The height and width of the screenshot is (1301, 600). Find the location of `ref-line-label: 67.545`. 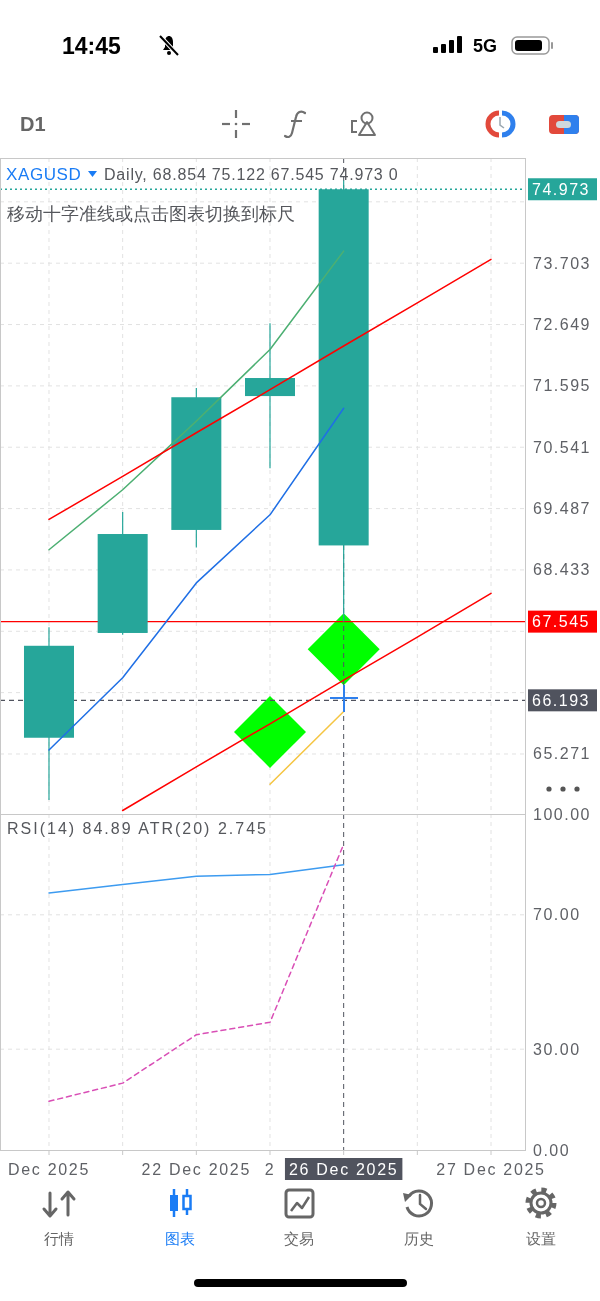

ref-line-label: 67.545 is located at coordinates (561, 622).